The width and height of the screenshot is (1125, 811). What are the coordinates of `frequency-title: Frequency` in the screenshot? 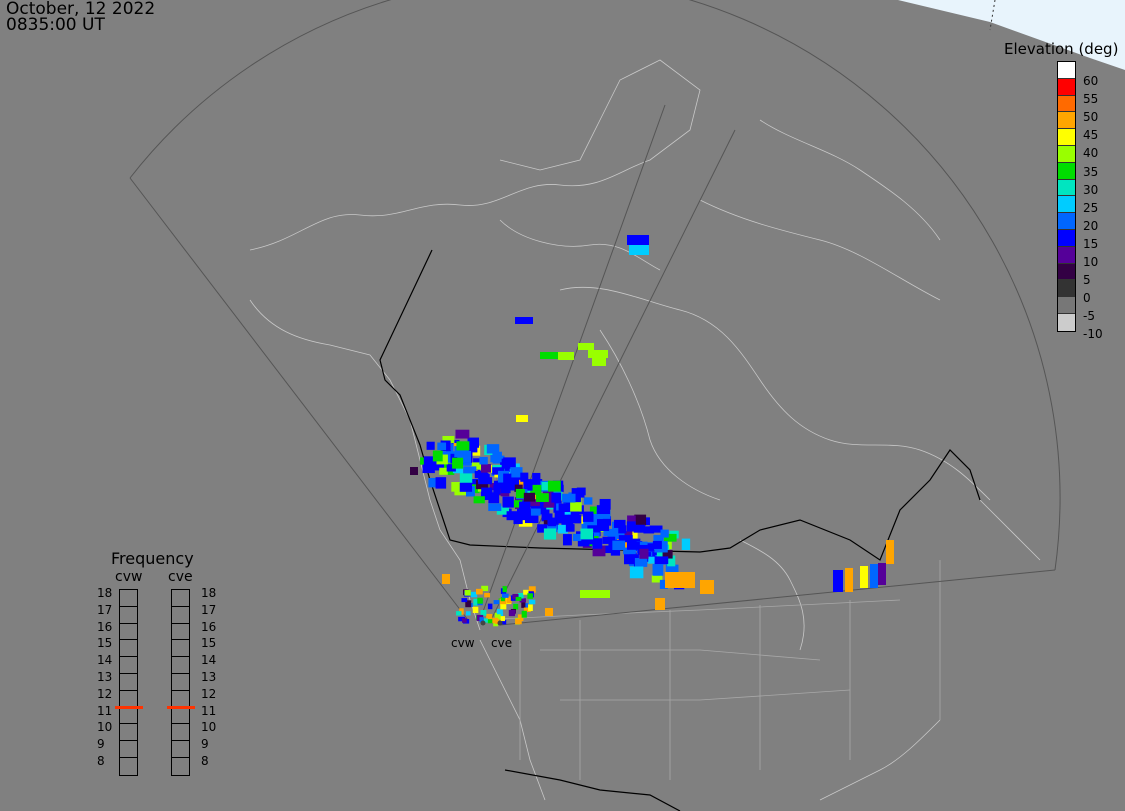 It's located at (152, 558).